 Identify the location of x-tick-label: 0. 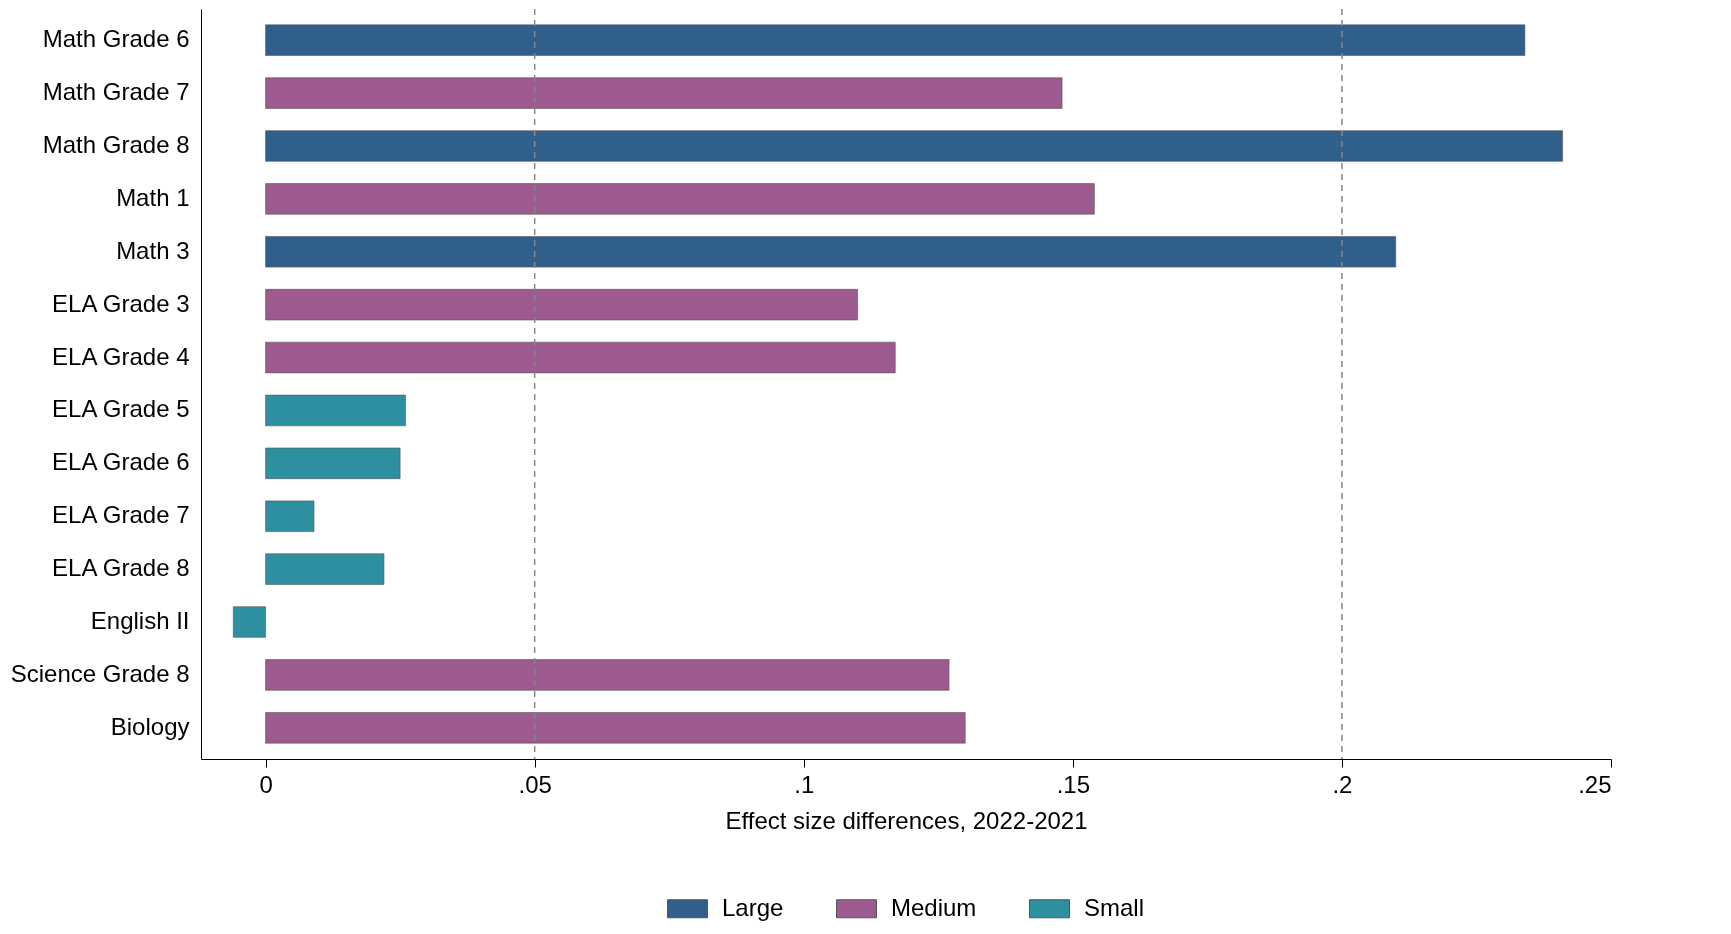
(266, 784).